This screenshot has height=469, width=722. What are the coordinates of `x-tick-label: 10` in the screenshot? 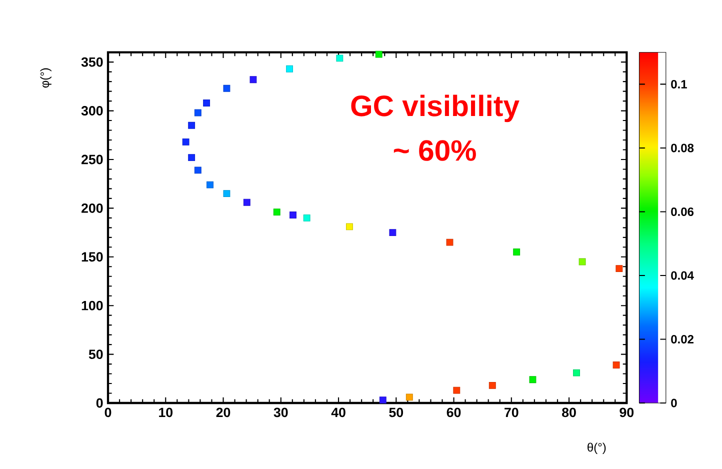 It's located at (166, 413).